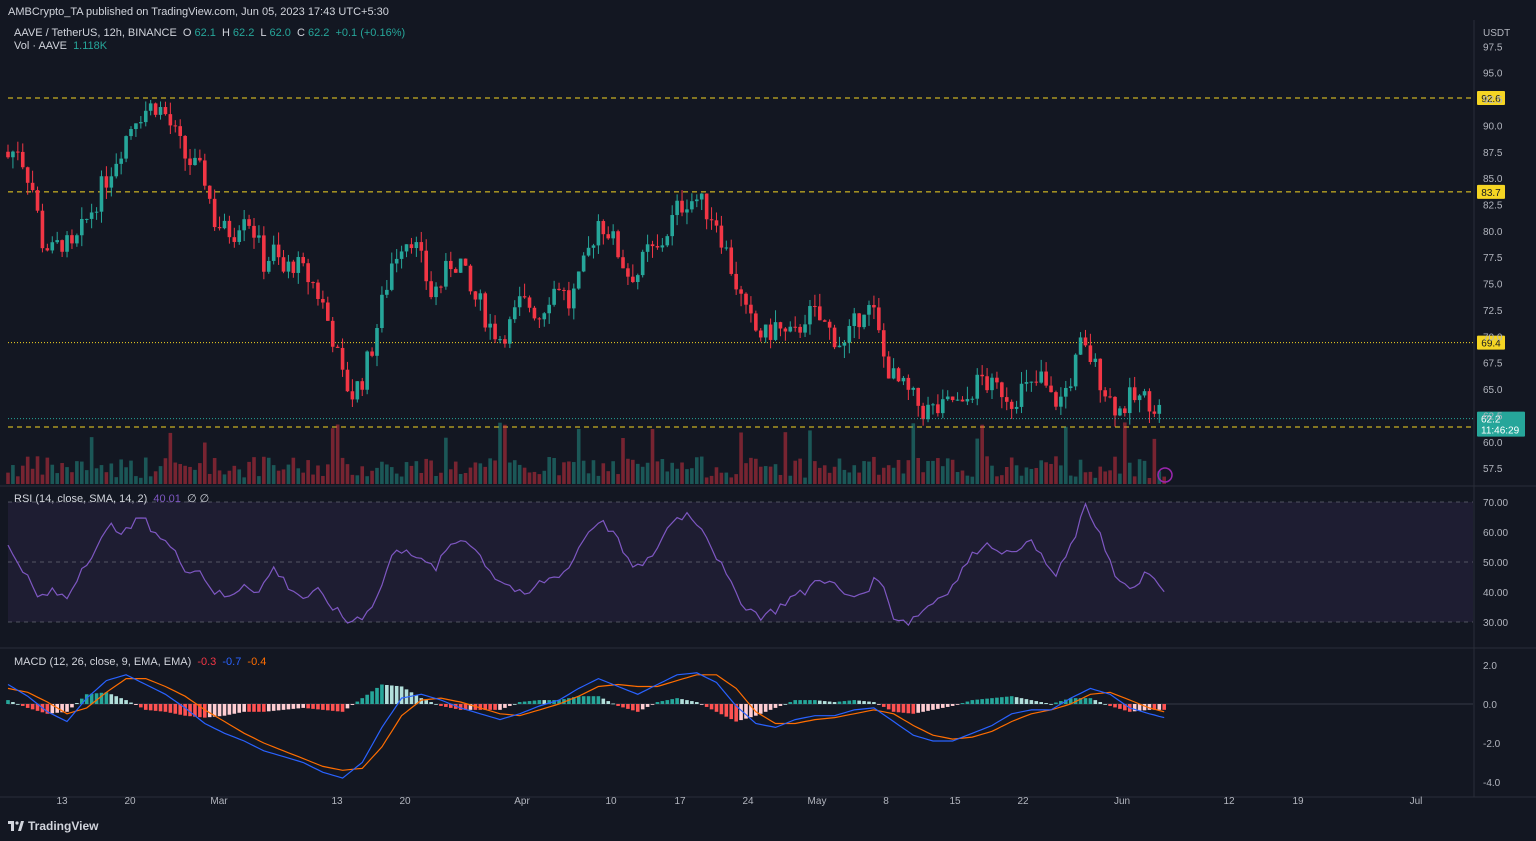 This screenshot has width=1536, height=841. What do you see at coordinates (318, 33) in the screenshot?
I see `close-value: 62.2` at bounding box center [318, 33].